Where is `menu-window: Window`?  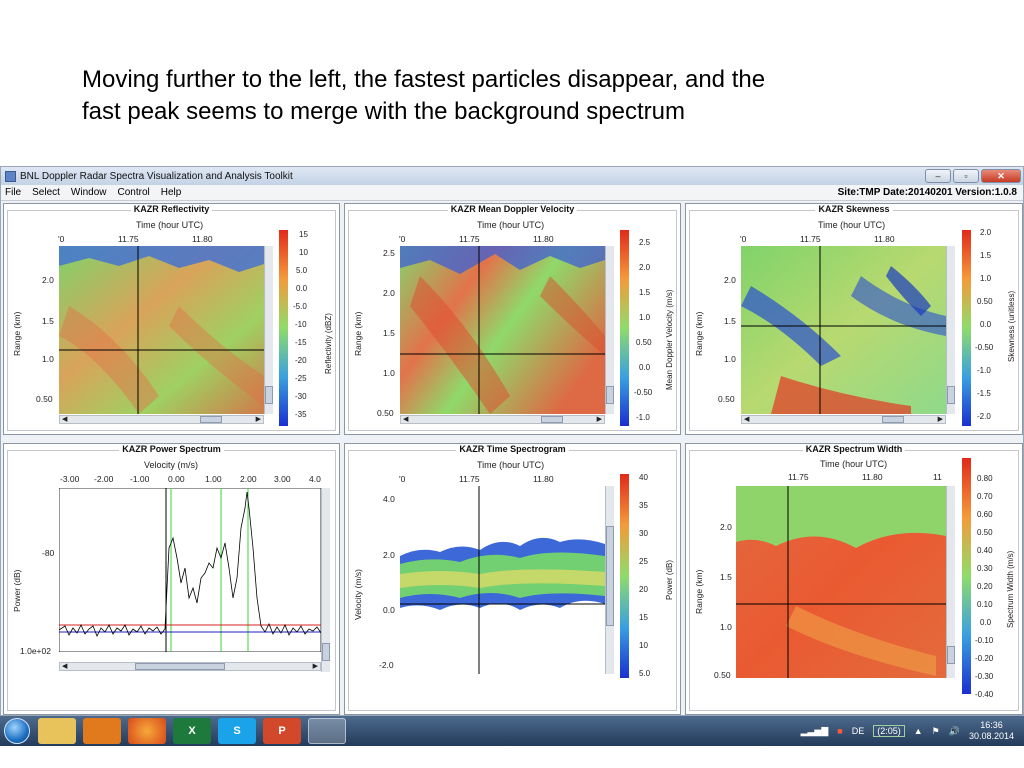
menu-window: Window is located at coordinates (88, 192).